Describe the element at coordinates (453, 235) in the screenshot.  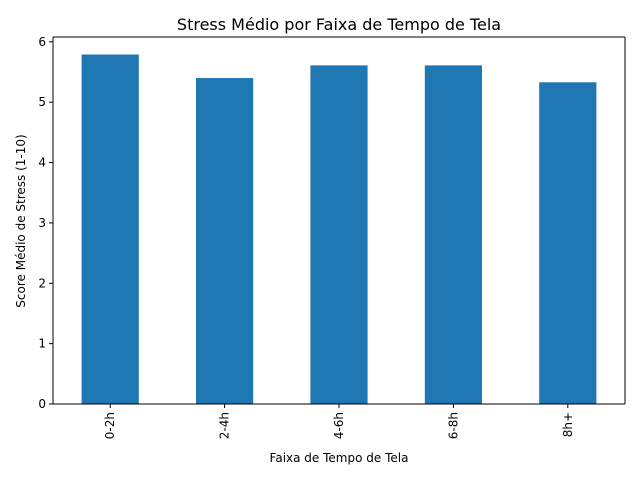
I see `bar-6-8h` at that location.